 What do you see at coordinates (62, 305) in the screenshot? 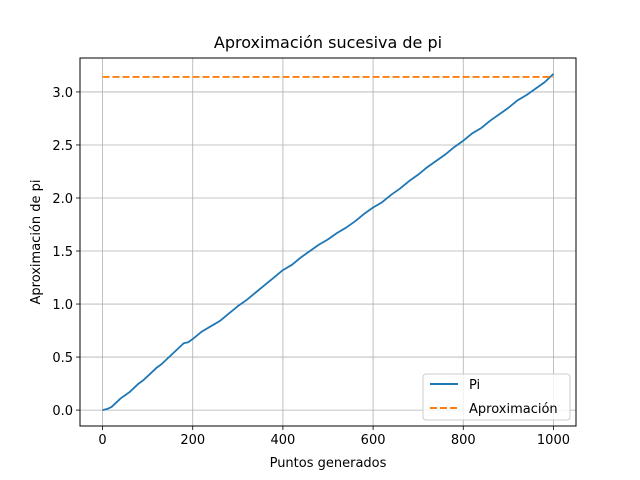
I see `y-tick-label: 1.0` at bounding box center [62, 305].